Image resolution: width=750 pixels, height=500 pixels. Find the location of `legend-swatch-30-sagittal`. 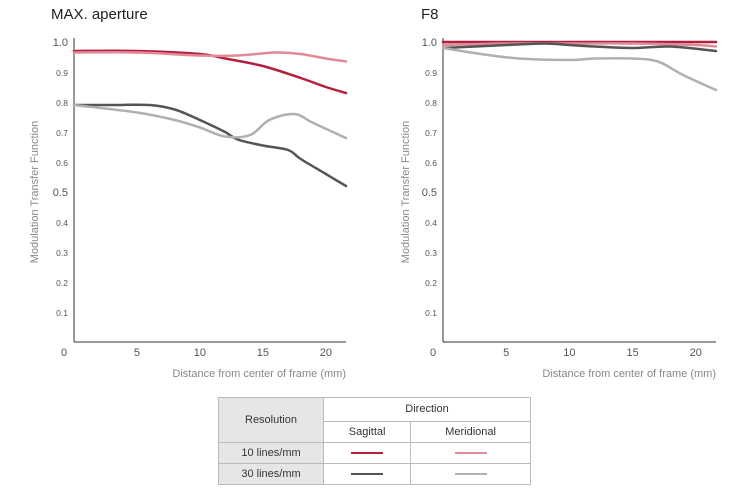

legend-swatch-30-sagittal is located at coordinates (367, 474).